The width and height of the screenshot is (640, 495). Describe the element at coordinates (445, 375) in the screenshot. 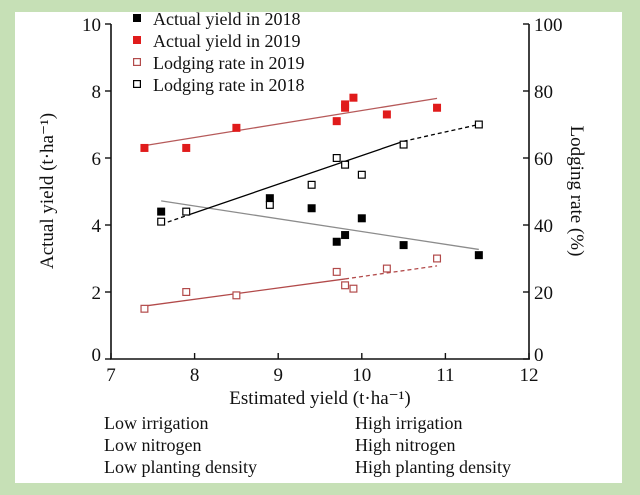

I see `x-tick-label: 11` at that location.